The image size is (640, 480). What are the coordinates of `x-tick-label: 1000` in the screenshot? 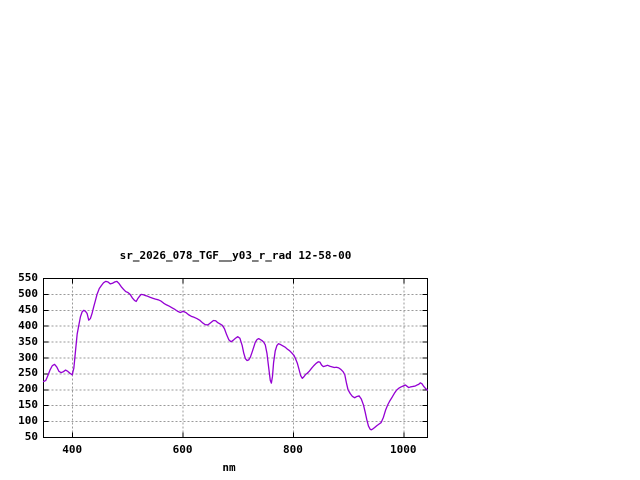 It's located at (403, 449).